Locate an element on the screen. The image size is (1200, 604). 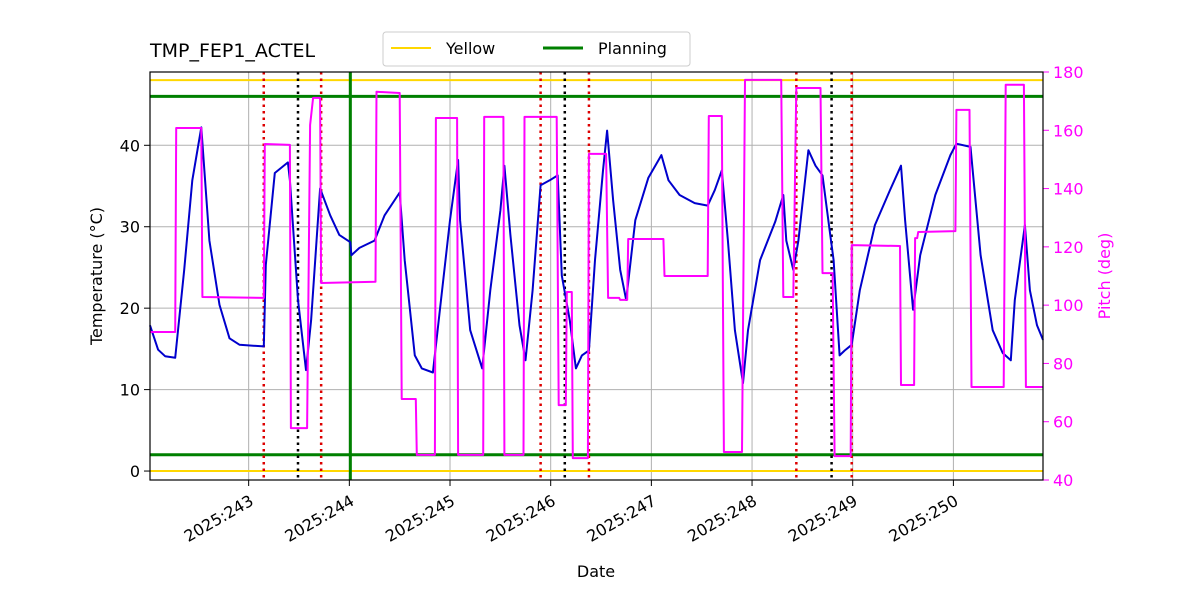
y2-tick-label: 40 is located at coordinates (1063, 480).